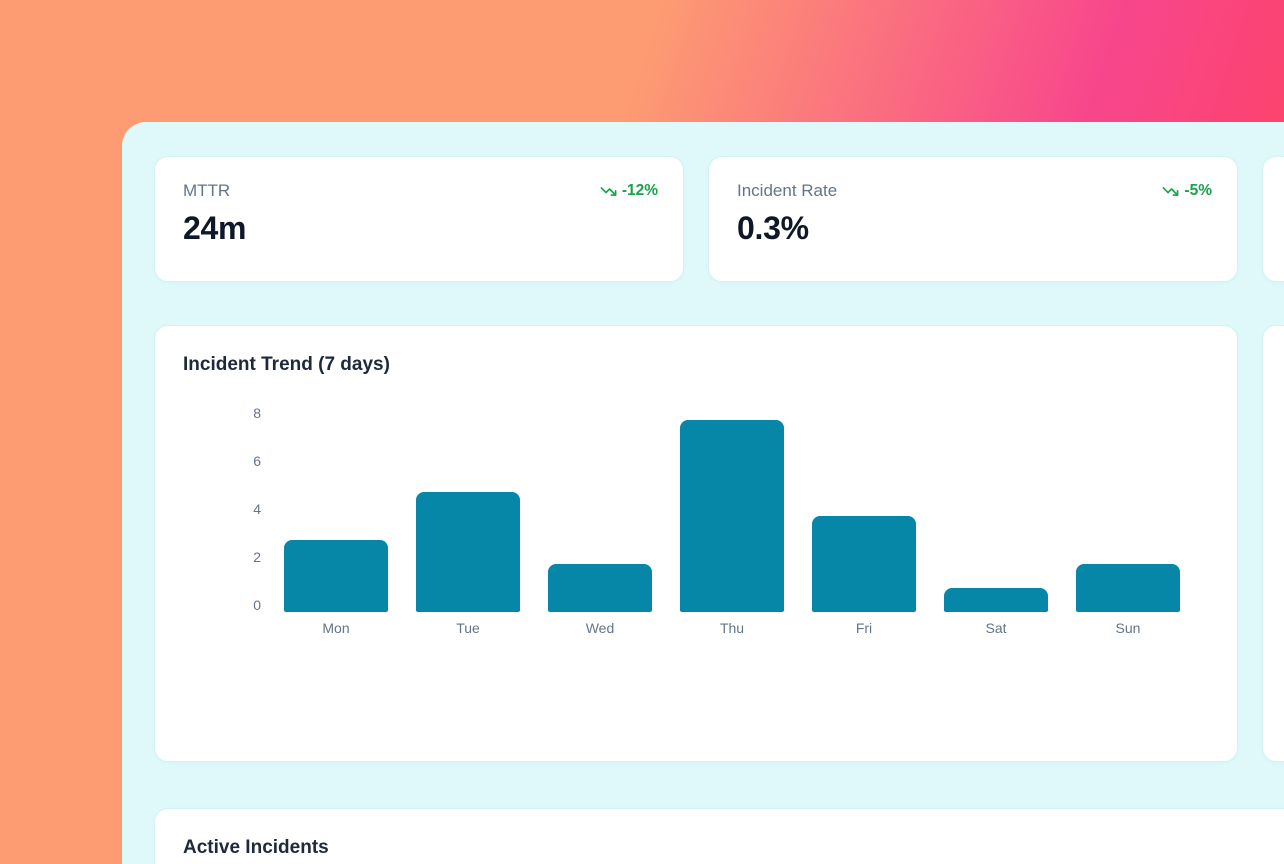 Image resolution: width=1284 pixels, height=864 pixels. Describe the element at coordinates (996, 628) in the screenshot. I see `x-axis-label-sat: Sat` at that location.